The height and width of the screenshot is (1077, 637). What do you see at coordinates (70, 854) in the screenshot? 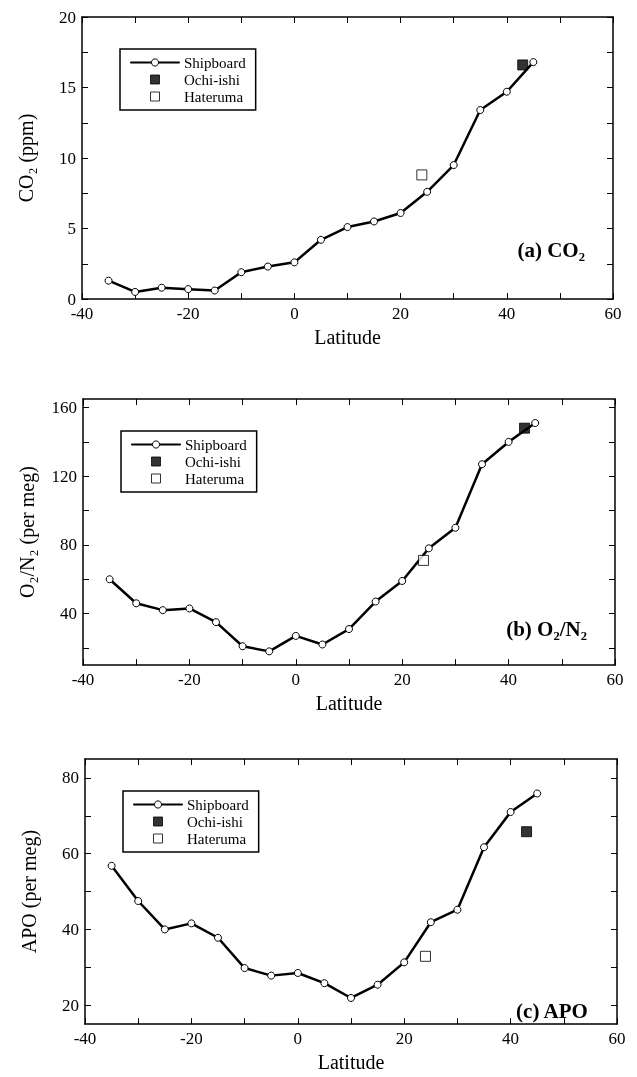
I see `y-tick-label: 60` at bounding box center [70, 854].